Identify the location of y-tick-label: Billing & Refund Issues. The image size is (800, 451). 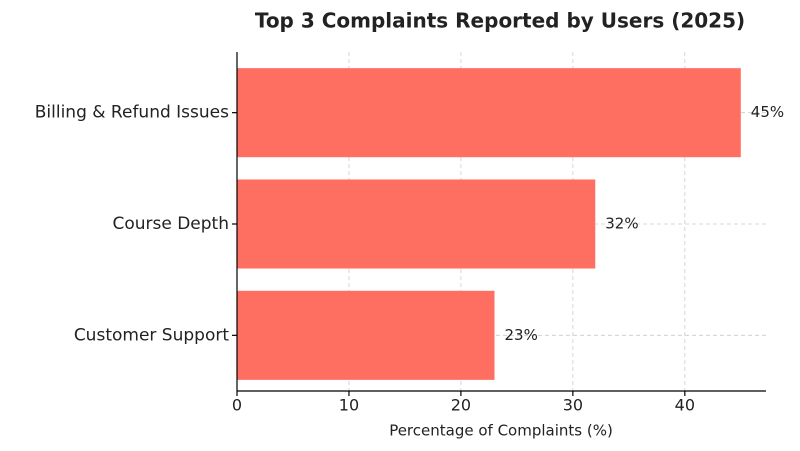
(132, 113).